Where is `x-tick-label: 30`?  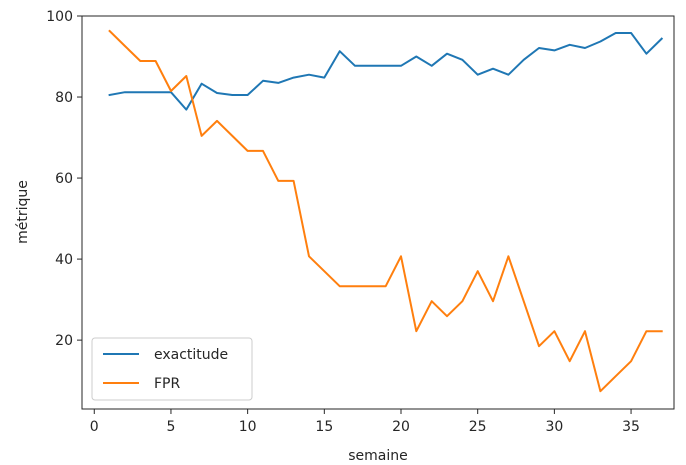
x-tick-label: 30 is located at coordinates (554, 427).